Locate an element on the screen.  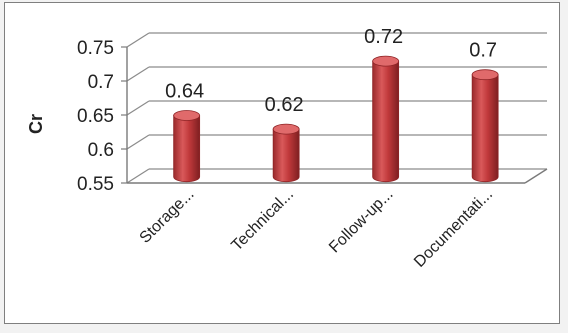
data-label: 0.64 is located at coordinates (184, 92).